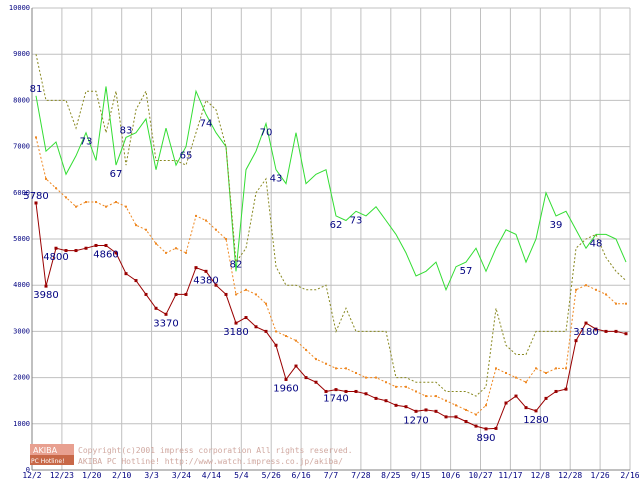 Image resolution: width=640 pixels, height=480 pixels. I want to click on data-label: 3980, so click(45, 295).